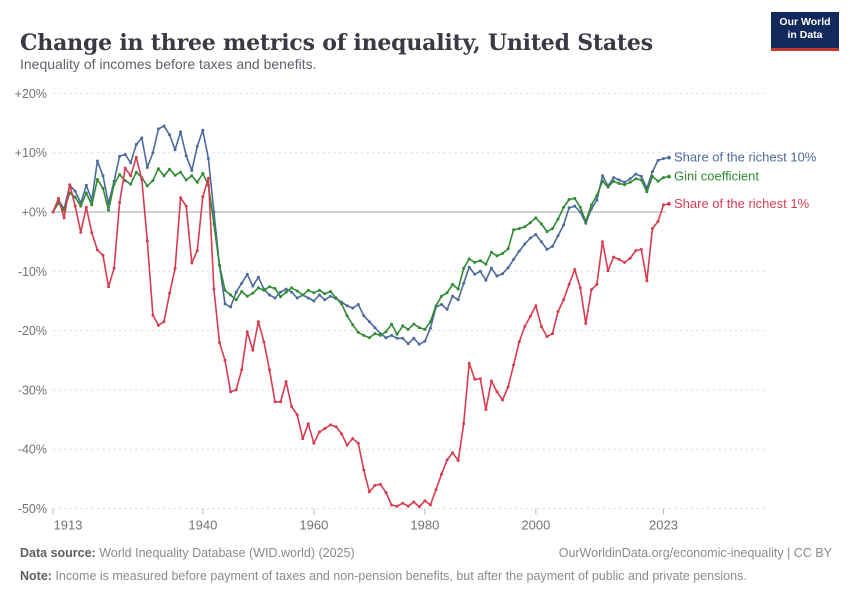  What do you see at coordinates (424, 525) in the screenshot?
I see `x-axis-label: 1980` at bounding box center [424, 525].